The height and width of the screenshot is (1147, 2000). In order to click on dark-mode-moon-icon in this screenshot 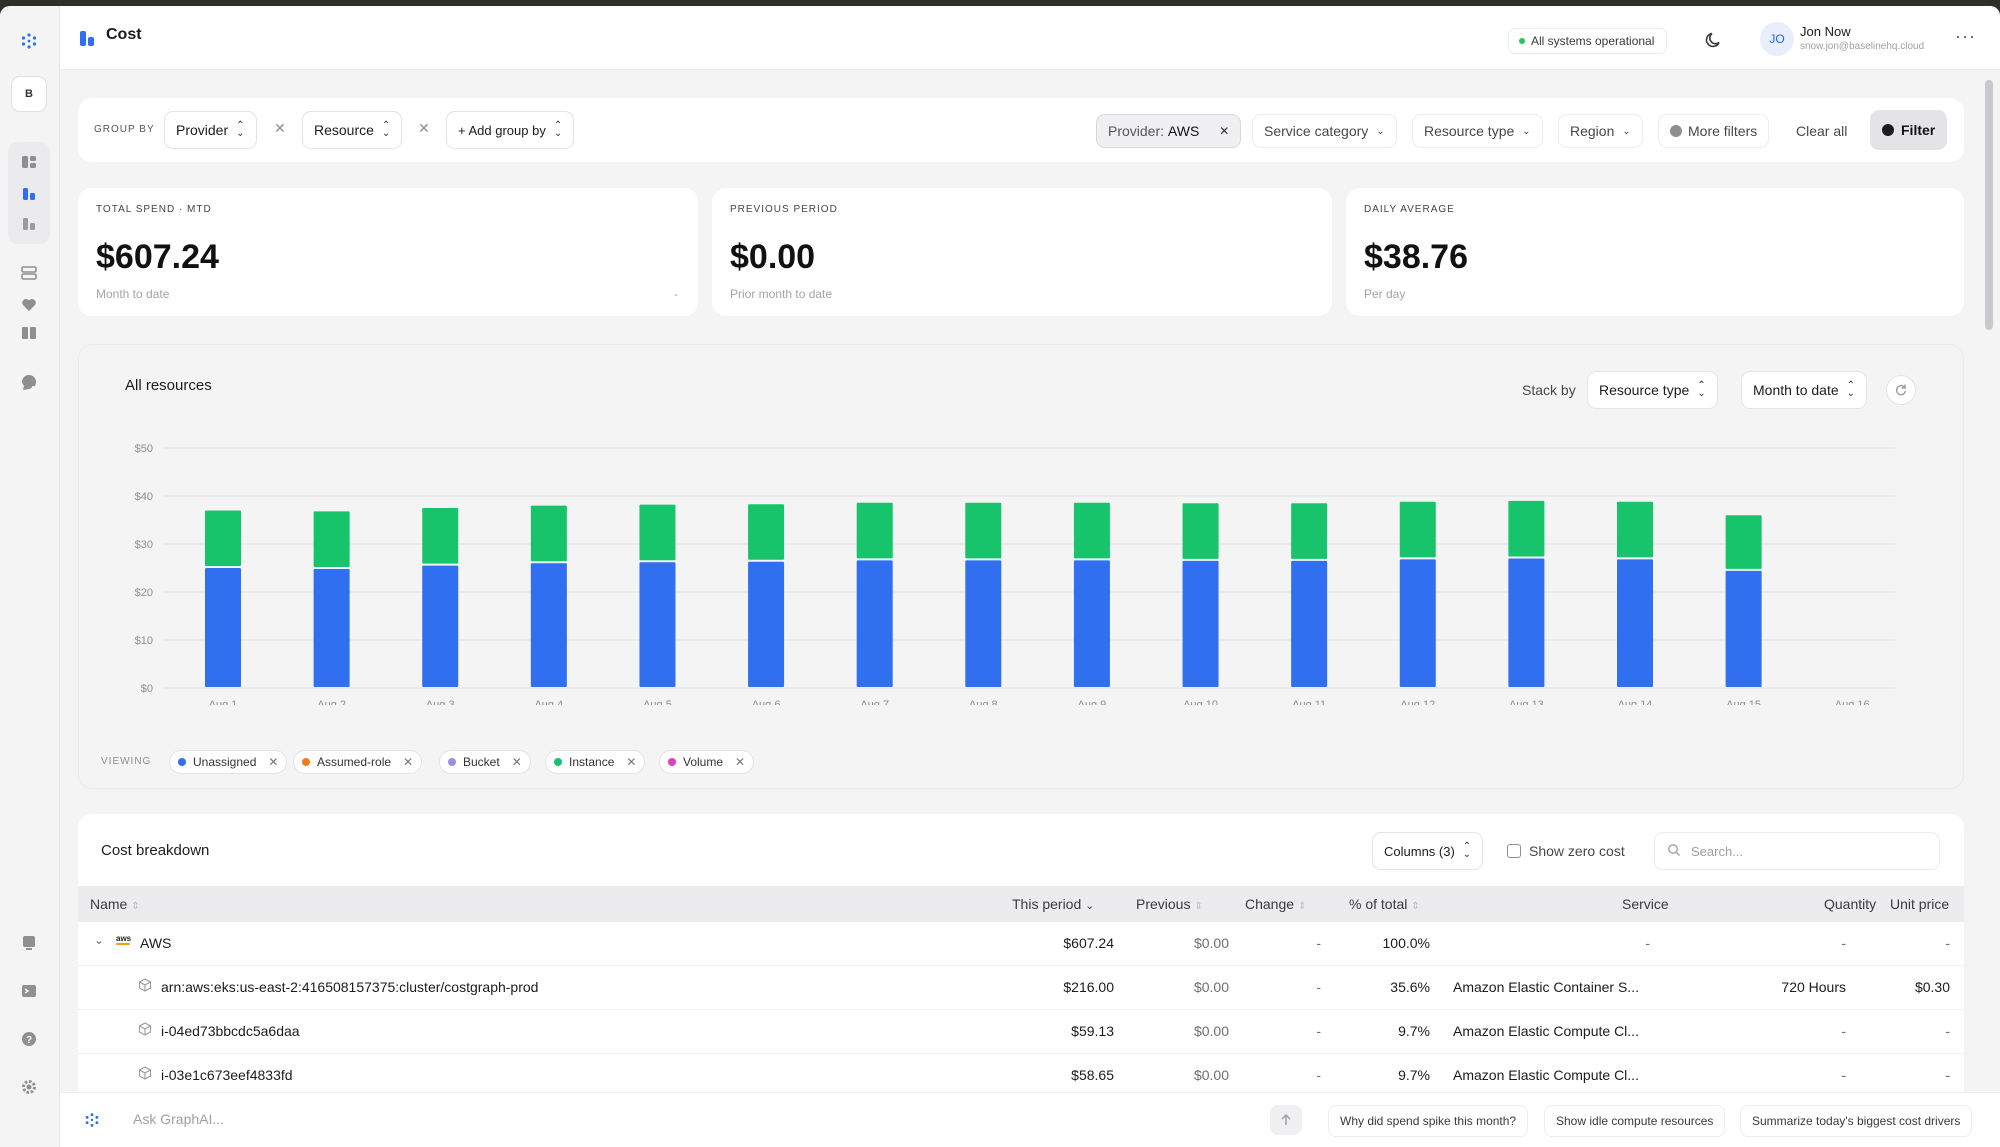, I will do `click(1714, 42)`.